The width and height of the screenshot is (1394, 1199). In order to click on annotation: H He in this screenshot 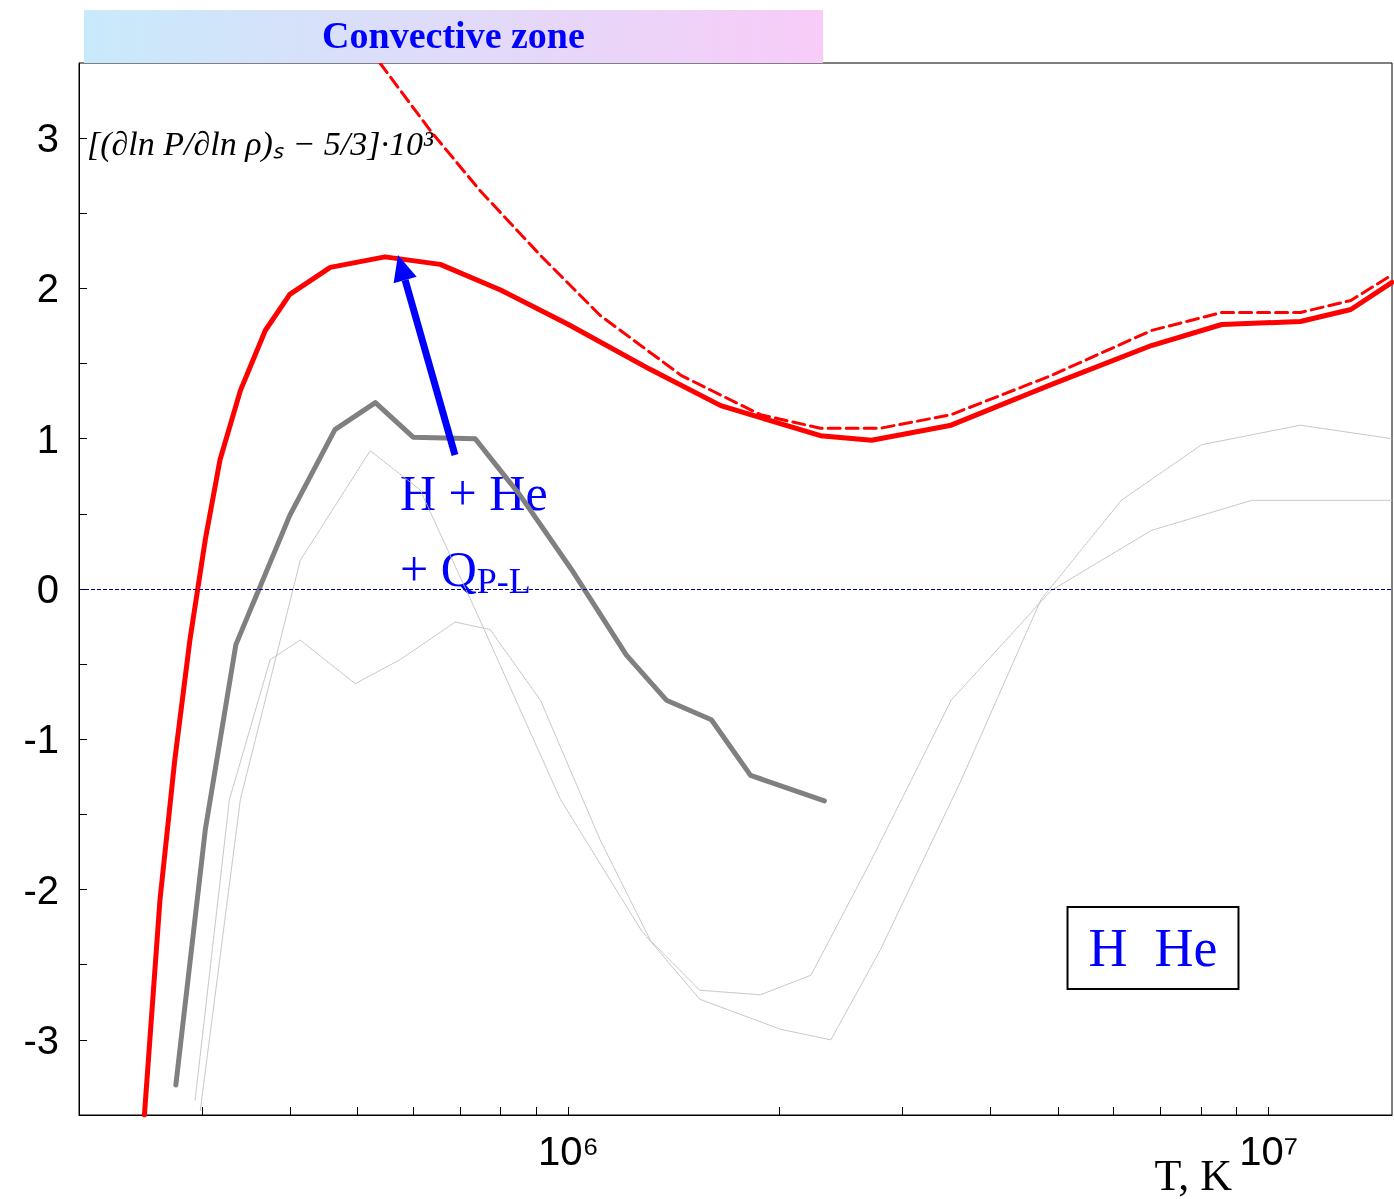, I will do `click(1153, 948)`.